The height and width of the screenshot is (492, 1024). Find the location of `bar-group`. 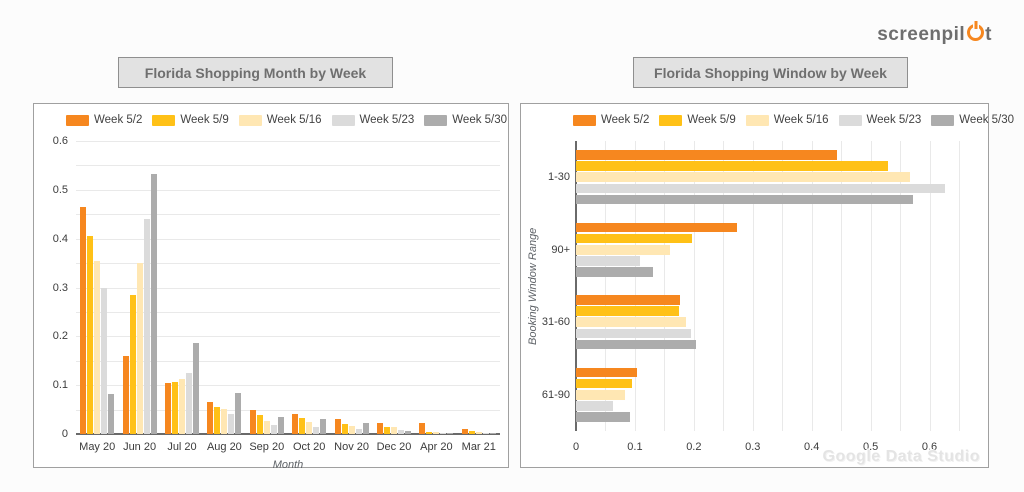

bar-group is located at coordinates (351, 287).